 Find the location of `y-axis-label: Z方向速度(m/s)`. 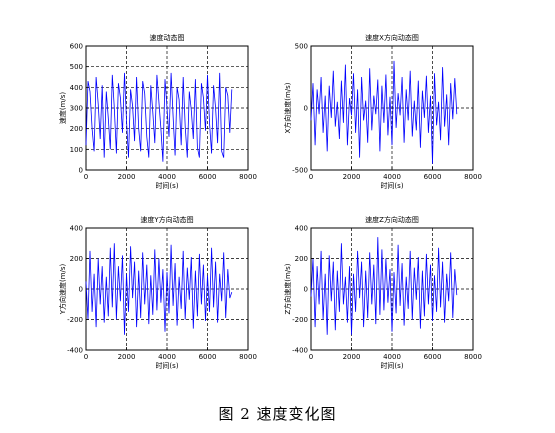

y-axis-label: Z方向速度(m/s) is located at coordinates (287, 288).